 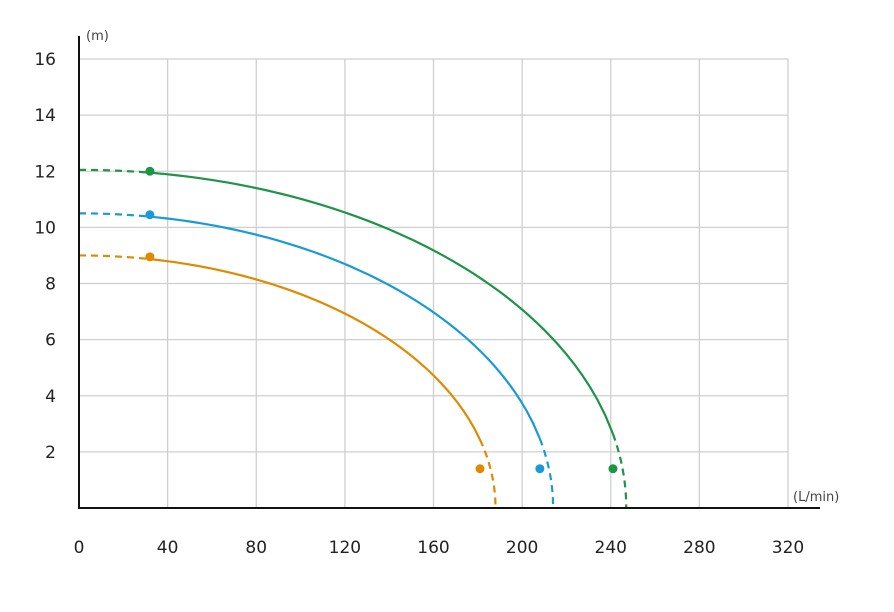 What do you see at coordinates (50, 453) in the screenshot?
I see `y-tick-label: 2` at bounding box center [50, 453].